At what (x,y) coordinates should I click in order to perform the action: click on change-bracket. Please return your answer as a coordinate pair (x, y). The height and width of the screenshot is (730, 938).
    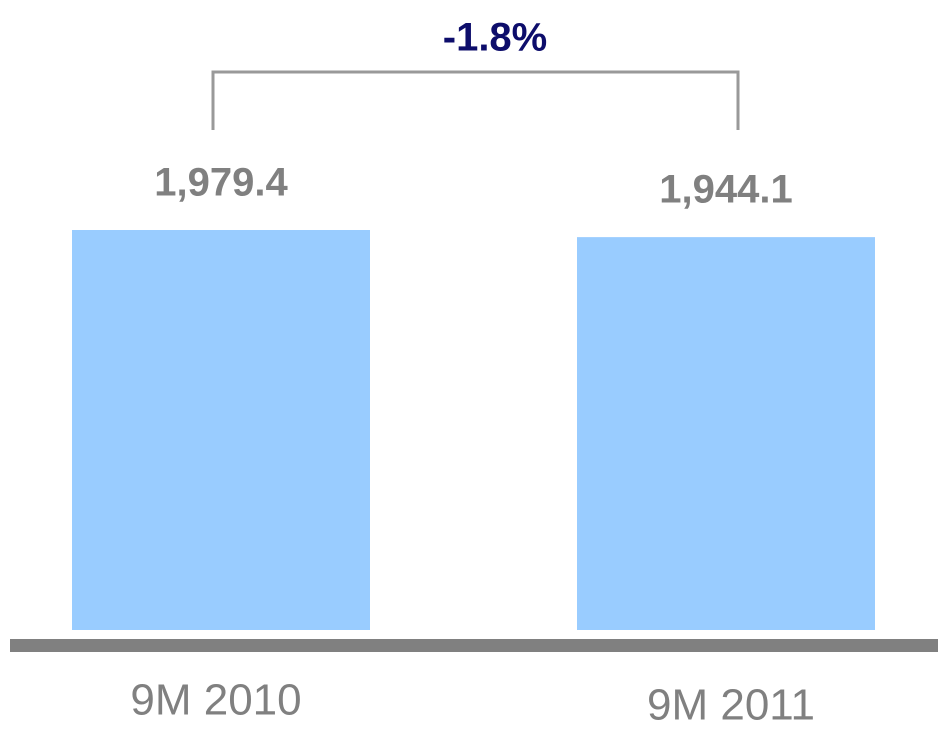
    Looking at the image, I should click on (475, 100).